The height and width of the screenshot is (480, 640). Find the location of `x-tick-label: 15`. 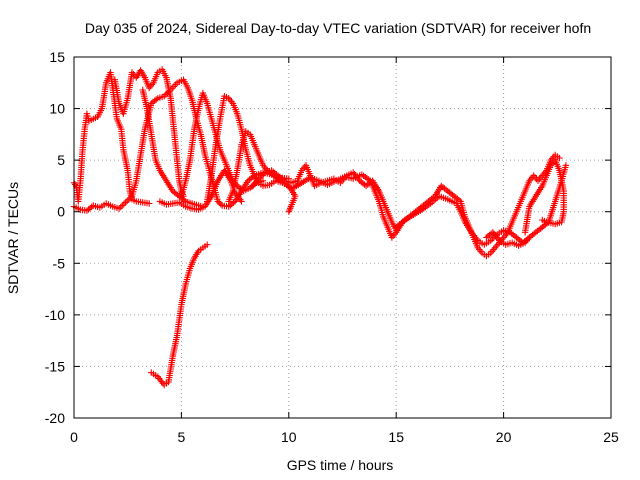

x-tick-label: 15 is located at coordinates (396, 437).